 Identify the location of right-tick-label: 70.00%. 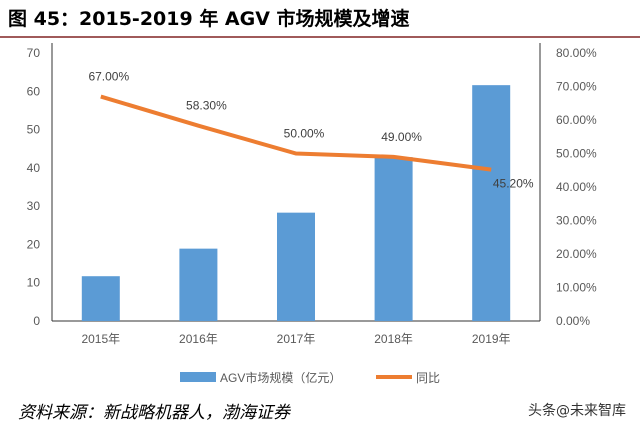
(576, 87).